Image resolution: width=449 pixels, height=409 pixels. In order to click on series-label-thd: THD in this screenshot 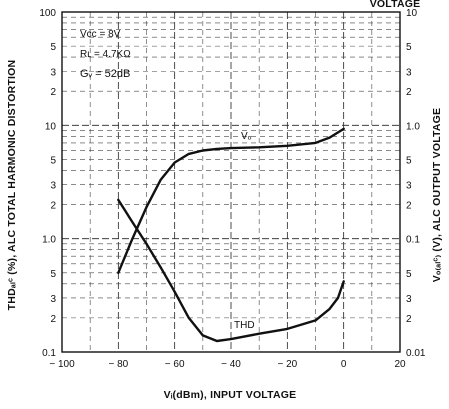, I will do `click(244, 325)`.